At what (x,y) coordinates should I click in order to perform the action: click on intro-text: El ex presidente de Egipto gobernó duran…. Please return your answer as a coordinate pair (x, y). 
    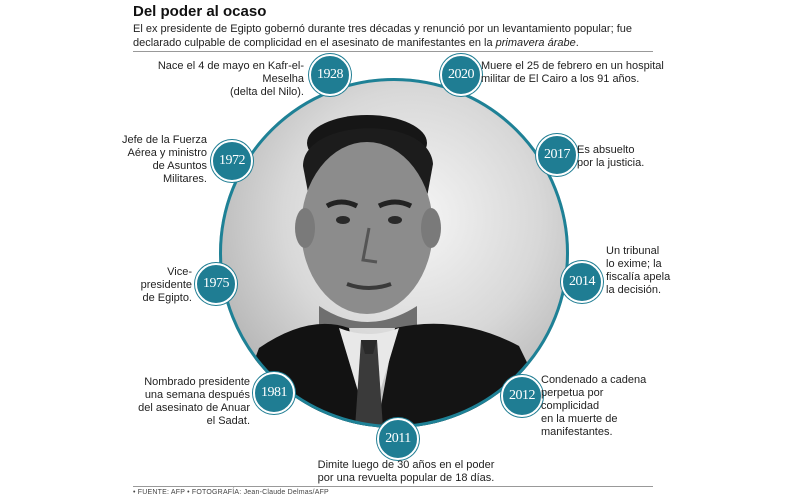
    Looking at the image, I should click on (398, 36).